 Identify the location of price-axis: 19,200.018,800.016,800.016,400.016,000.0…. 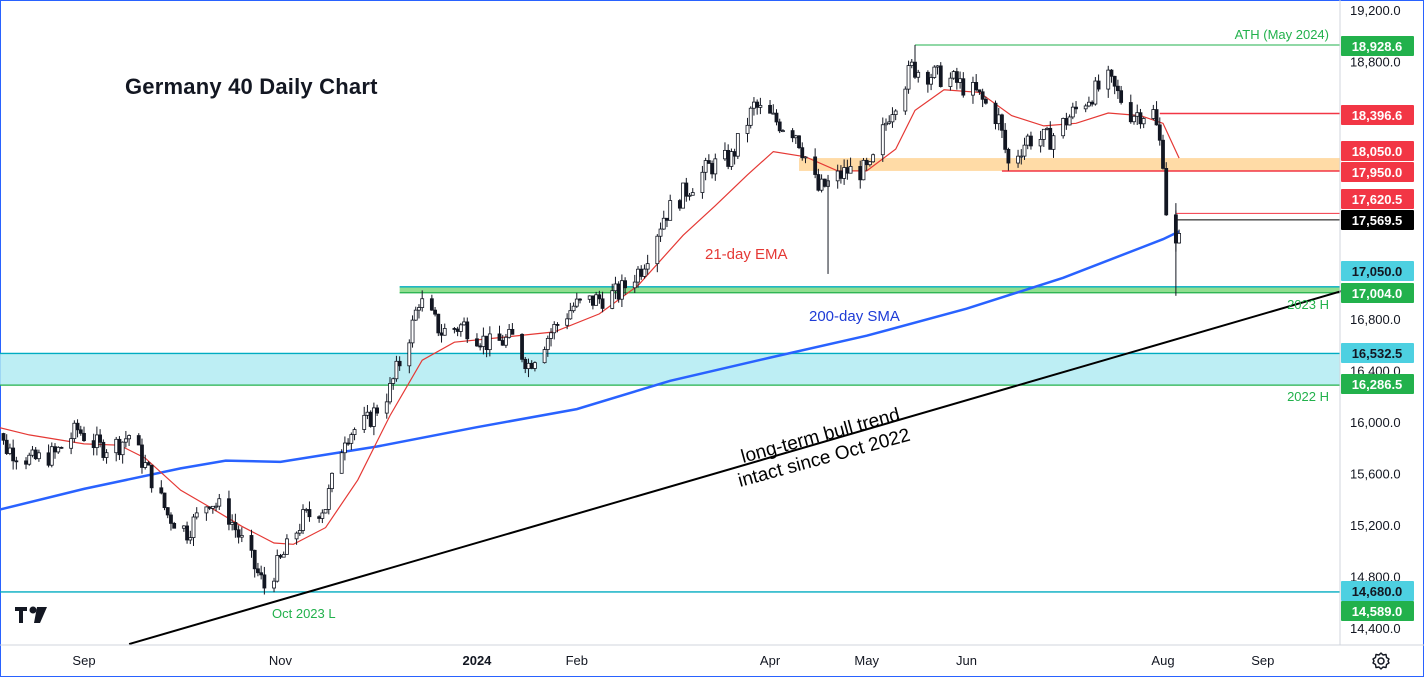
(1376, 322).